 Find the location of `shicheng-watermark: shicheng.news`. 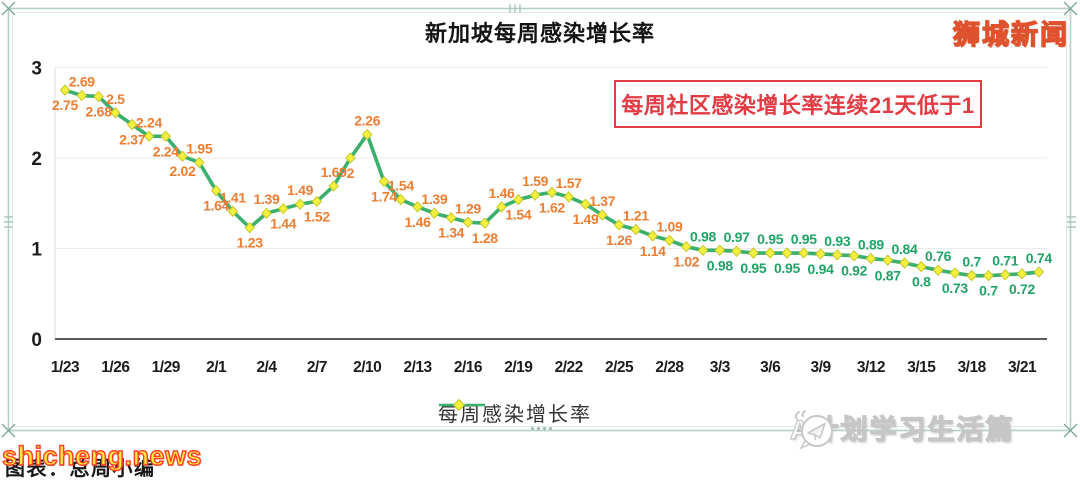

shicheng-watermark: shicheng.news is located at coordinates (102, 455).